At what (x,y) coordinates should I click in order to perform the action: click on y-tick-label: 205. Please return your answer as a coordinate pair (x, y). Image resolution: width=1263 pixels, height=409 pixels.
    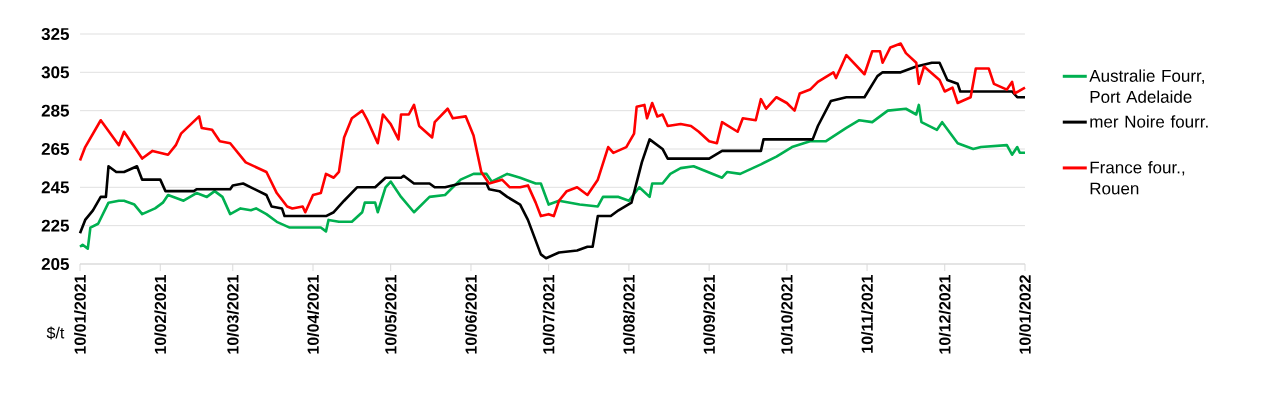
    Looking at the image, I should click on (55, 264).